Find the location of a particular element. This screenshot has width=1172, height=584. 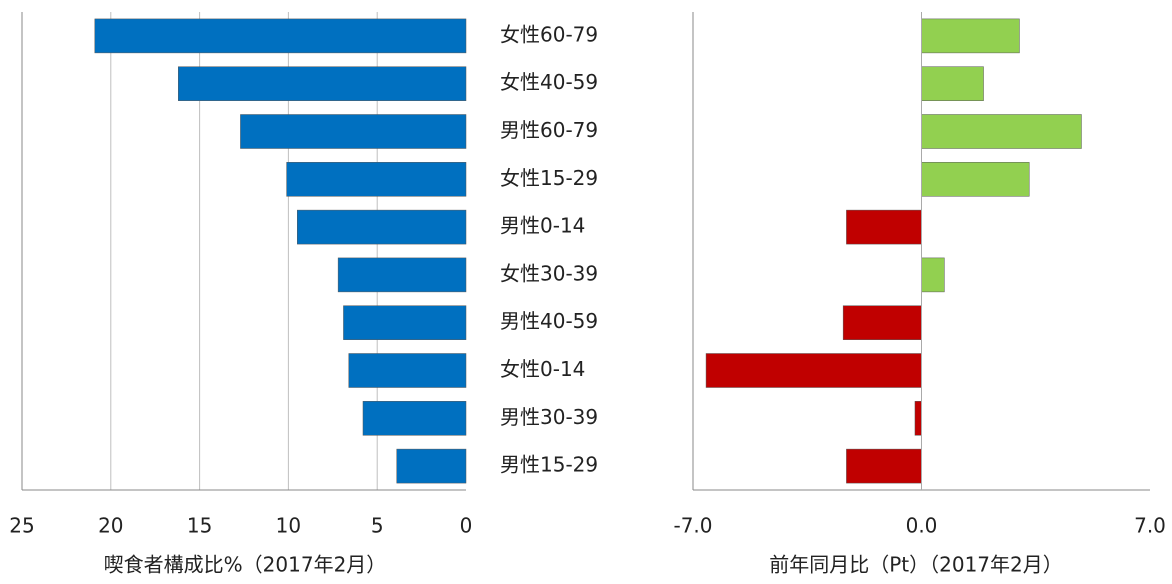

x-tick-label: 5 is located at coordinates (377, 526).